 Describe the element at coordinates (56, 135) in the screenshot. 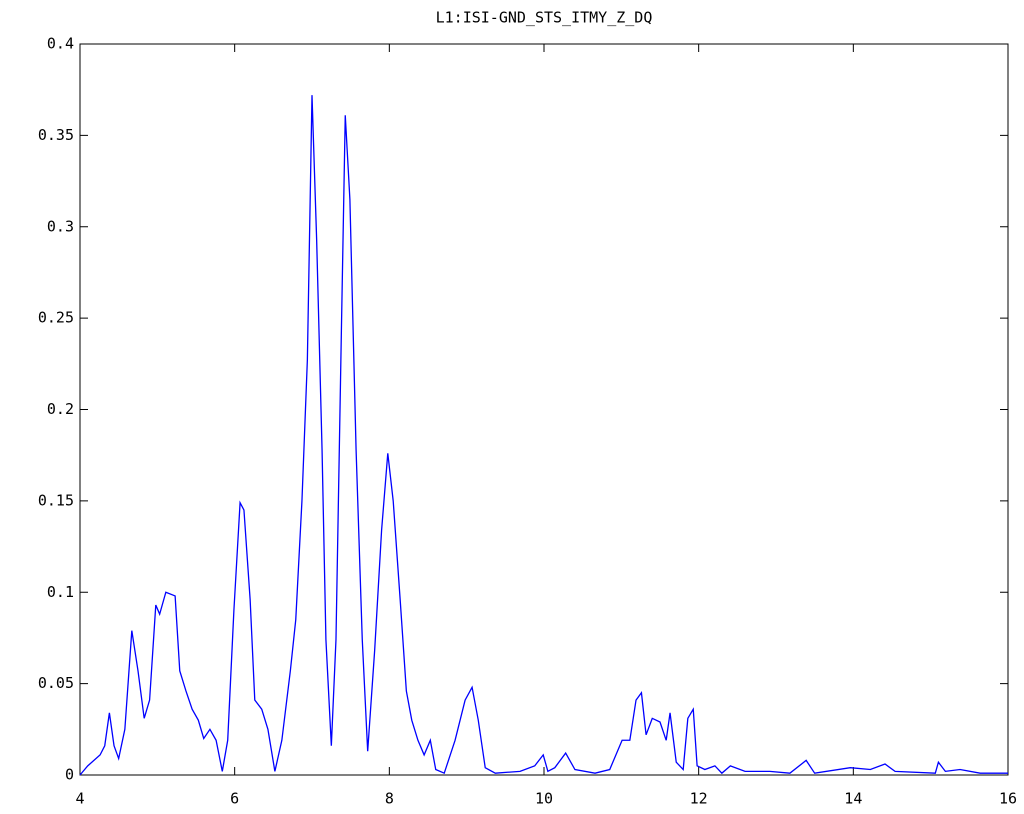

I see `y-tick-label: 0.35` at that location.